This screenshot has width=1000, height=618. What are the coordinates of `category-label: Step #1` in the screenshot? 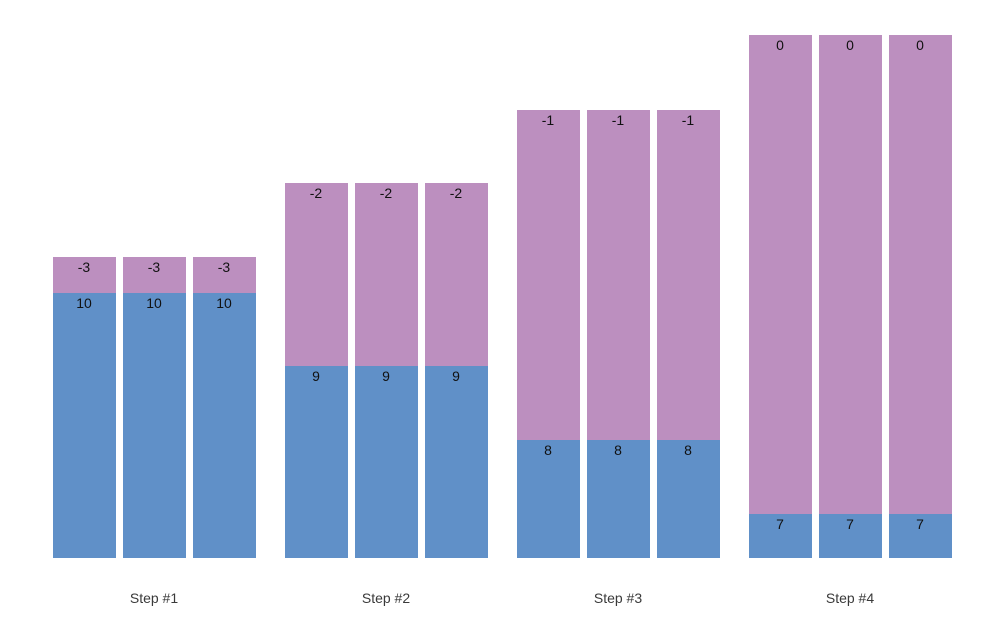 It's located at (154, 598).